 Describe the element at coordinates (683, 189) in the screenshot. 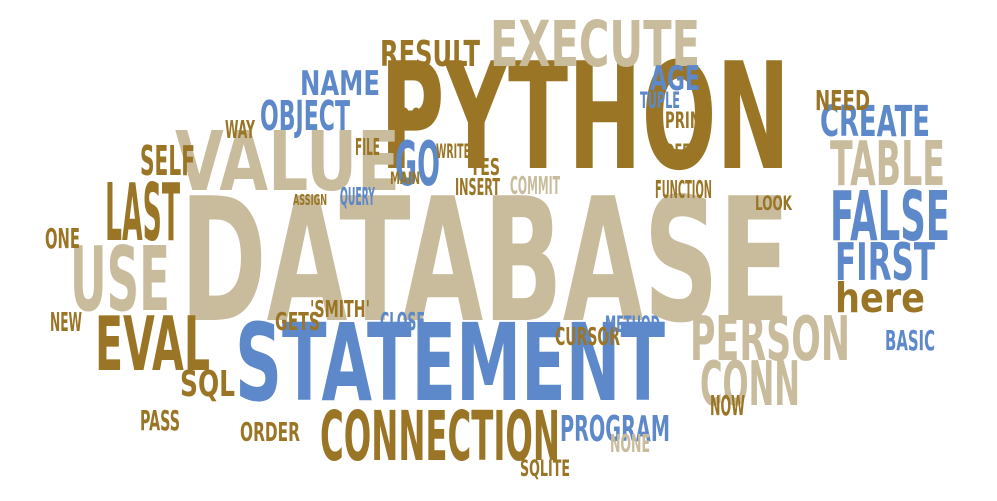

I see `word: FUNCTION` at that location.